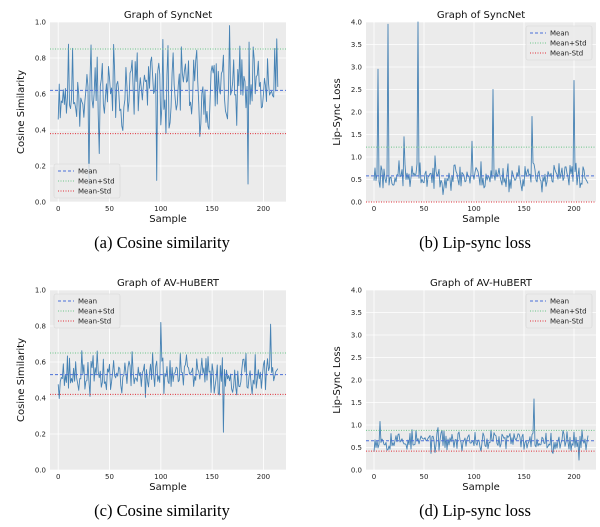  I want to click on caption-c: (c) Cosine similarity, so click(162, 510).